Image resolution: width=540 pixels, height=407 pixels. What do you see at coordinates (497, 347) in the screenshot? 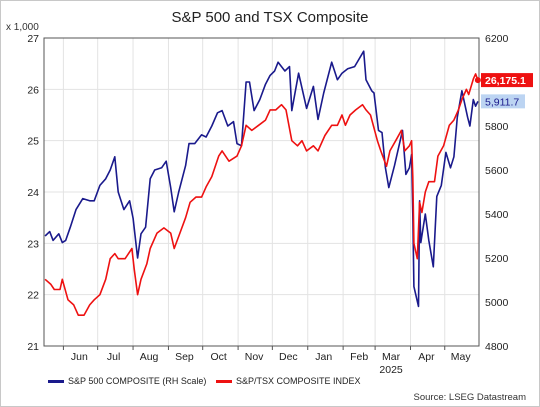
I see `right-tick-label: 4800` at bounding box center [497, 347].